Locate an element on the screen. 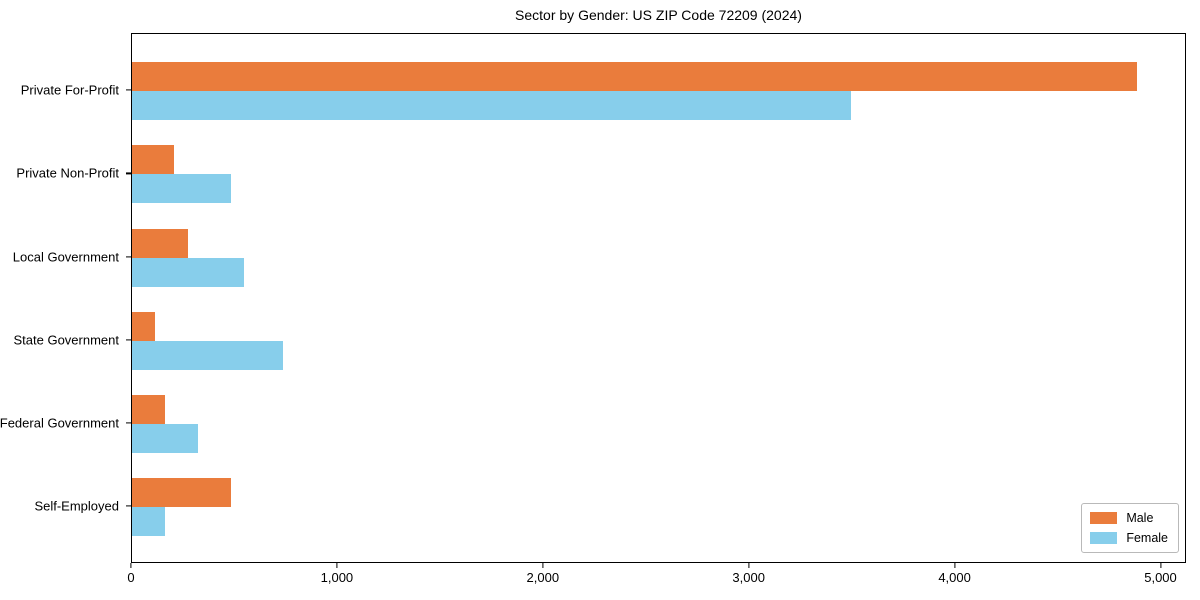  bar-female-state-government is located at coordinates (208, 355).